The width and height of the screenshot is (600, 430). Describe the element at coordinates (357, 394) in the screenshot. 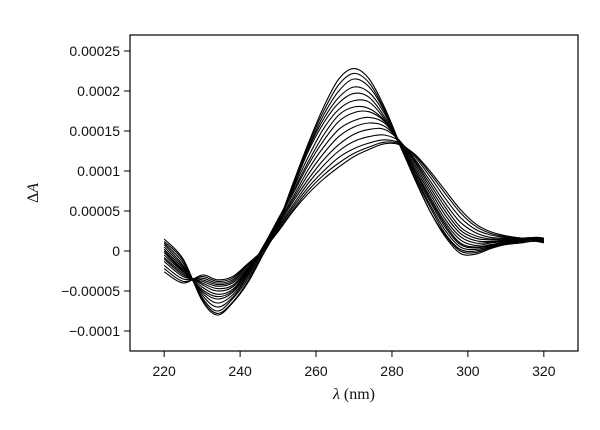

I see `x-axis-unit: (nm)` at that location.